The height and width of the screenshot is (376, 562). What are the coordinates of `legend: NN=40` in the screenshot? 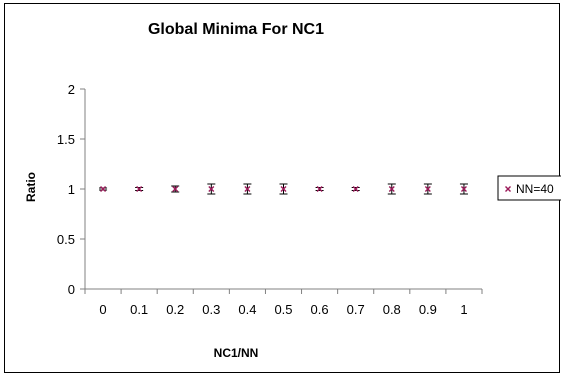 It's located at (529, 188).